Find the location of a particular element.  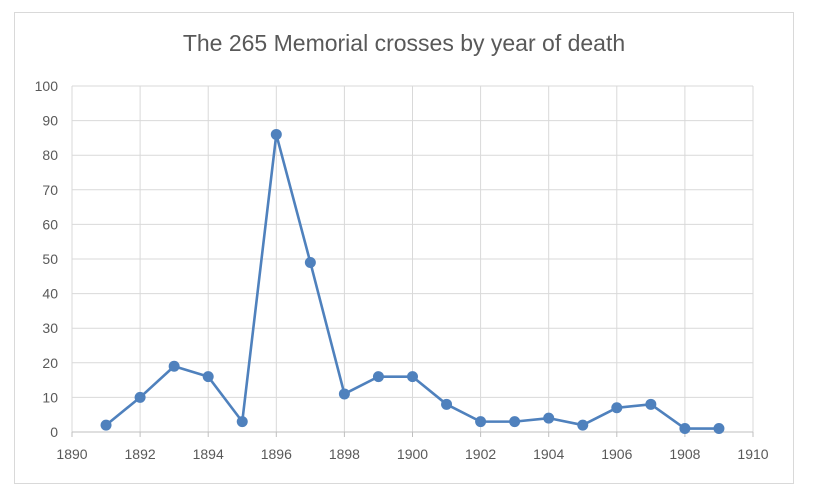

x-tick-label: 1906 is located at coordinates (616, 454).